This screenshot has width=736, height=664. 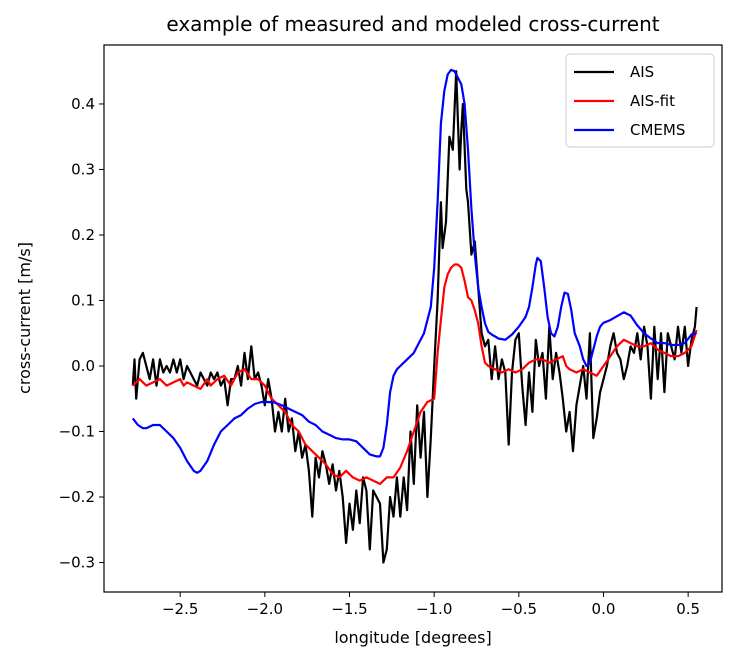 What do you see at coordinates (642, 72) in the screenshot?
I see `legend-label: AIS` at bounding box center [642, 72].